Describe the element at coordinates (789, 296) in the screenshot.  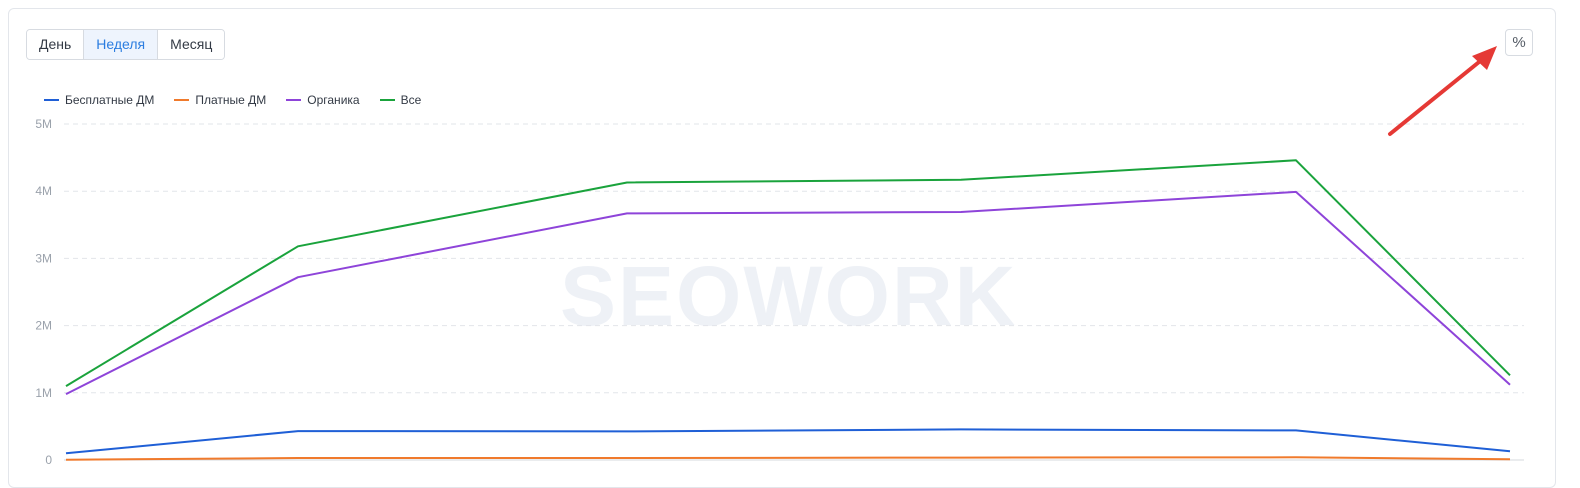
I see `watermark: SEOWORK` at that location.